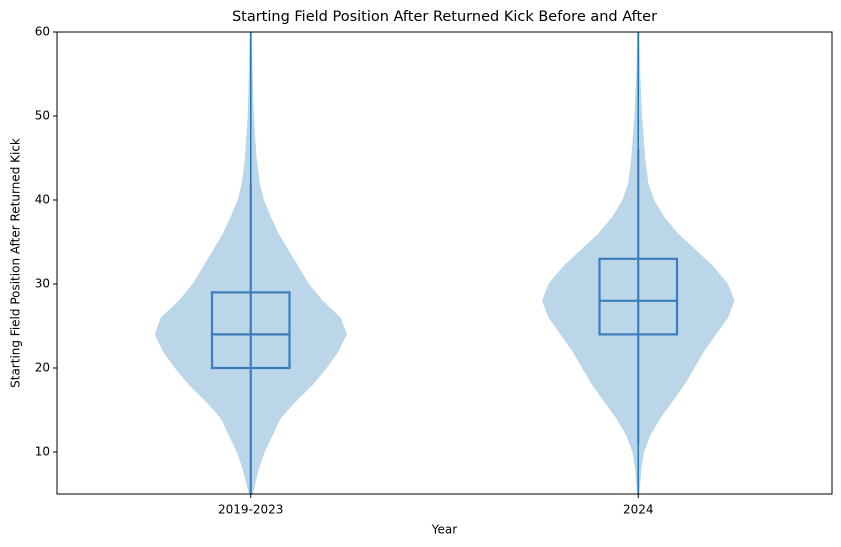 Image resolution: width=841 pixels, height=547 pixels. What do you see at coordinates (42, 116) in the screenshot?
I see `y-tick-label: 50` at bounding box center [42, 116].